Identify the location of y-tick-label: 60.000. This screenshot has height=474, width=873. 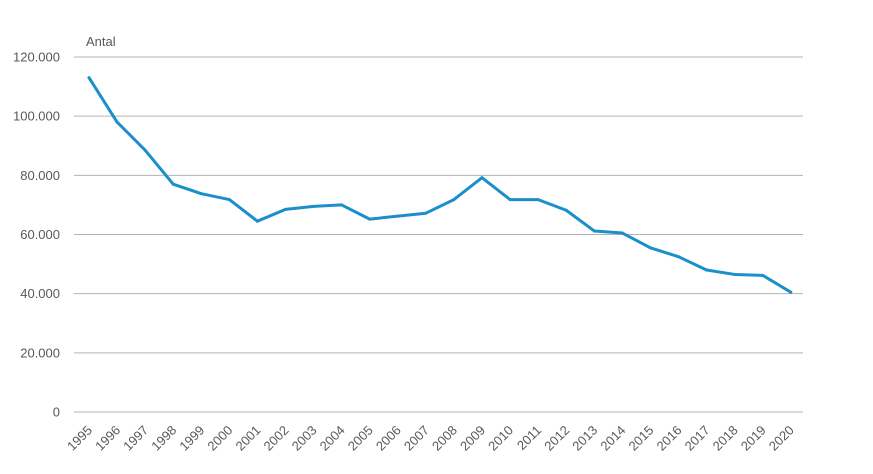
(40, 234).